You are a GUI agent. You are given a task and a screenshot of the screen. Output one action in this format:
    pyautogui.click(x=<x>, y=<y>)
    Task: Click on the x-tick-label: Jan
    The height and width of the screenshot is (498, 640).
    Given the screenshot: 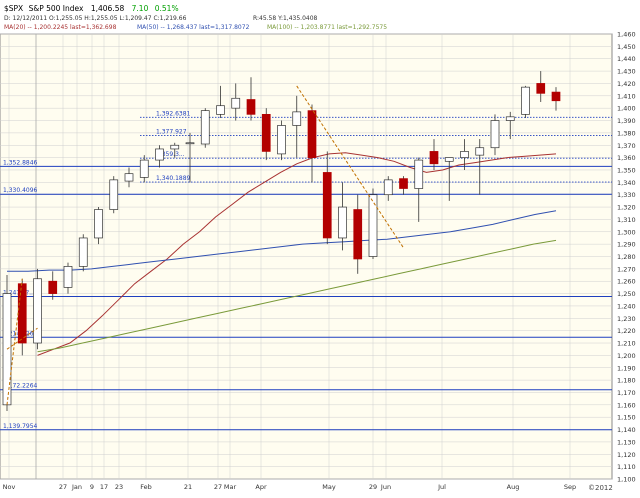 What is the action you would take?
    pyautogui.click(x=76, y=487)
    